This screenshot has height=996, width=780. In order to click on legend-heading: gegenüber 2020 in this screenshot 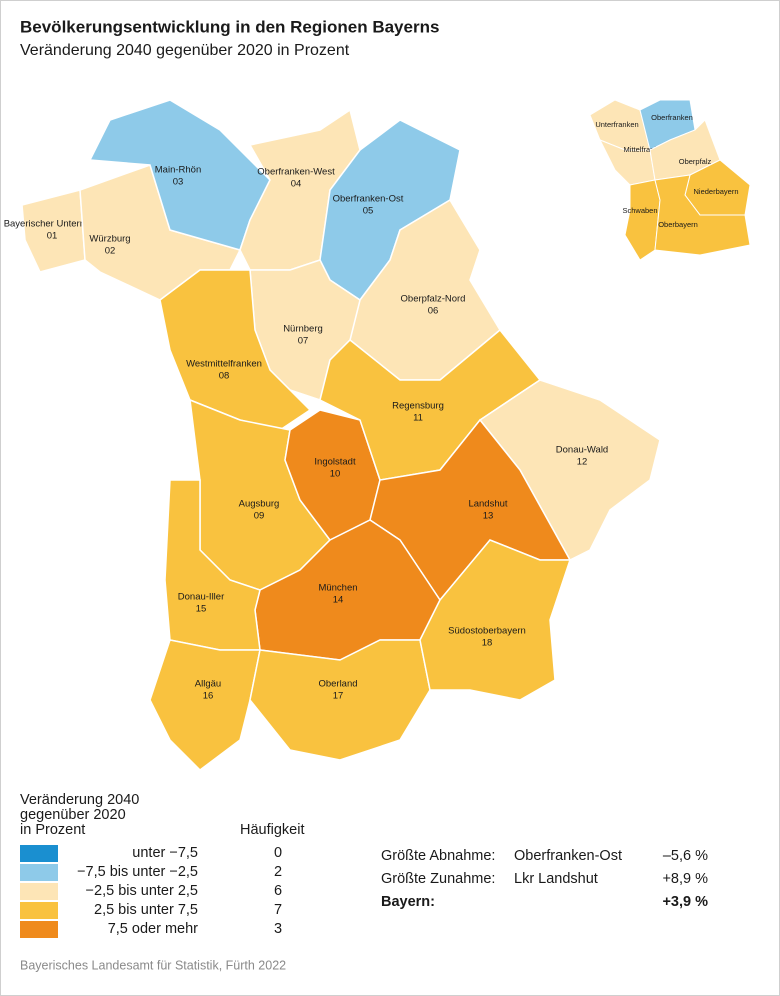, I will do `click(73, 815)`.